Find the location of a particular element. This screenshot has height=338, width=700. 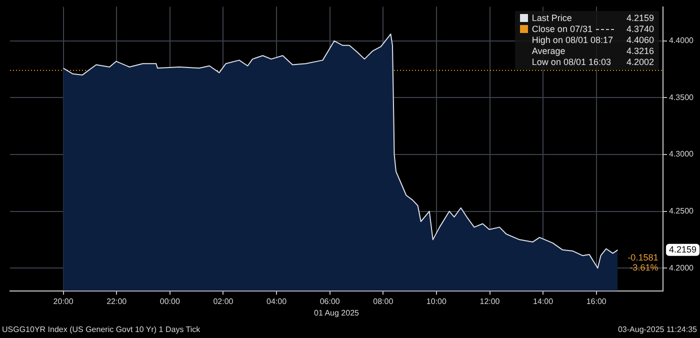

annotation: Low on 08/01 16:03 is located at coordinates (572, 62).